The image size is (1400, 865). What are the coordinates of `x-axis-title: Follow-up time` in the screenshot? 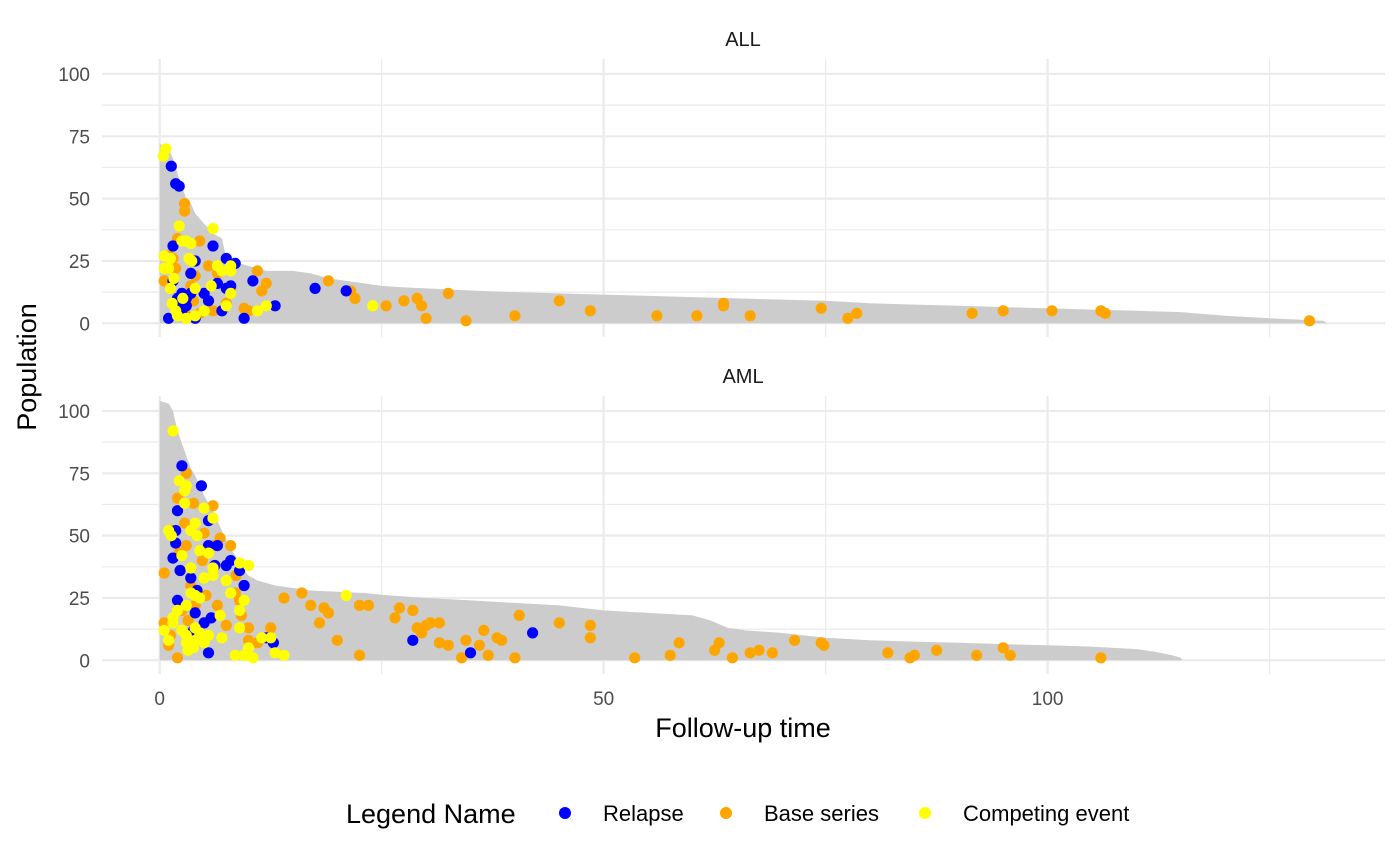 It's located at (743, 728).